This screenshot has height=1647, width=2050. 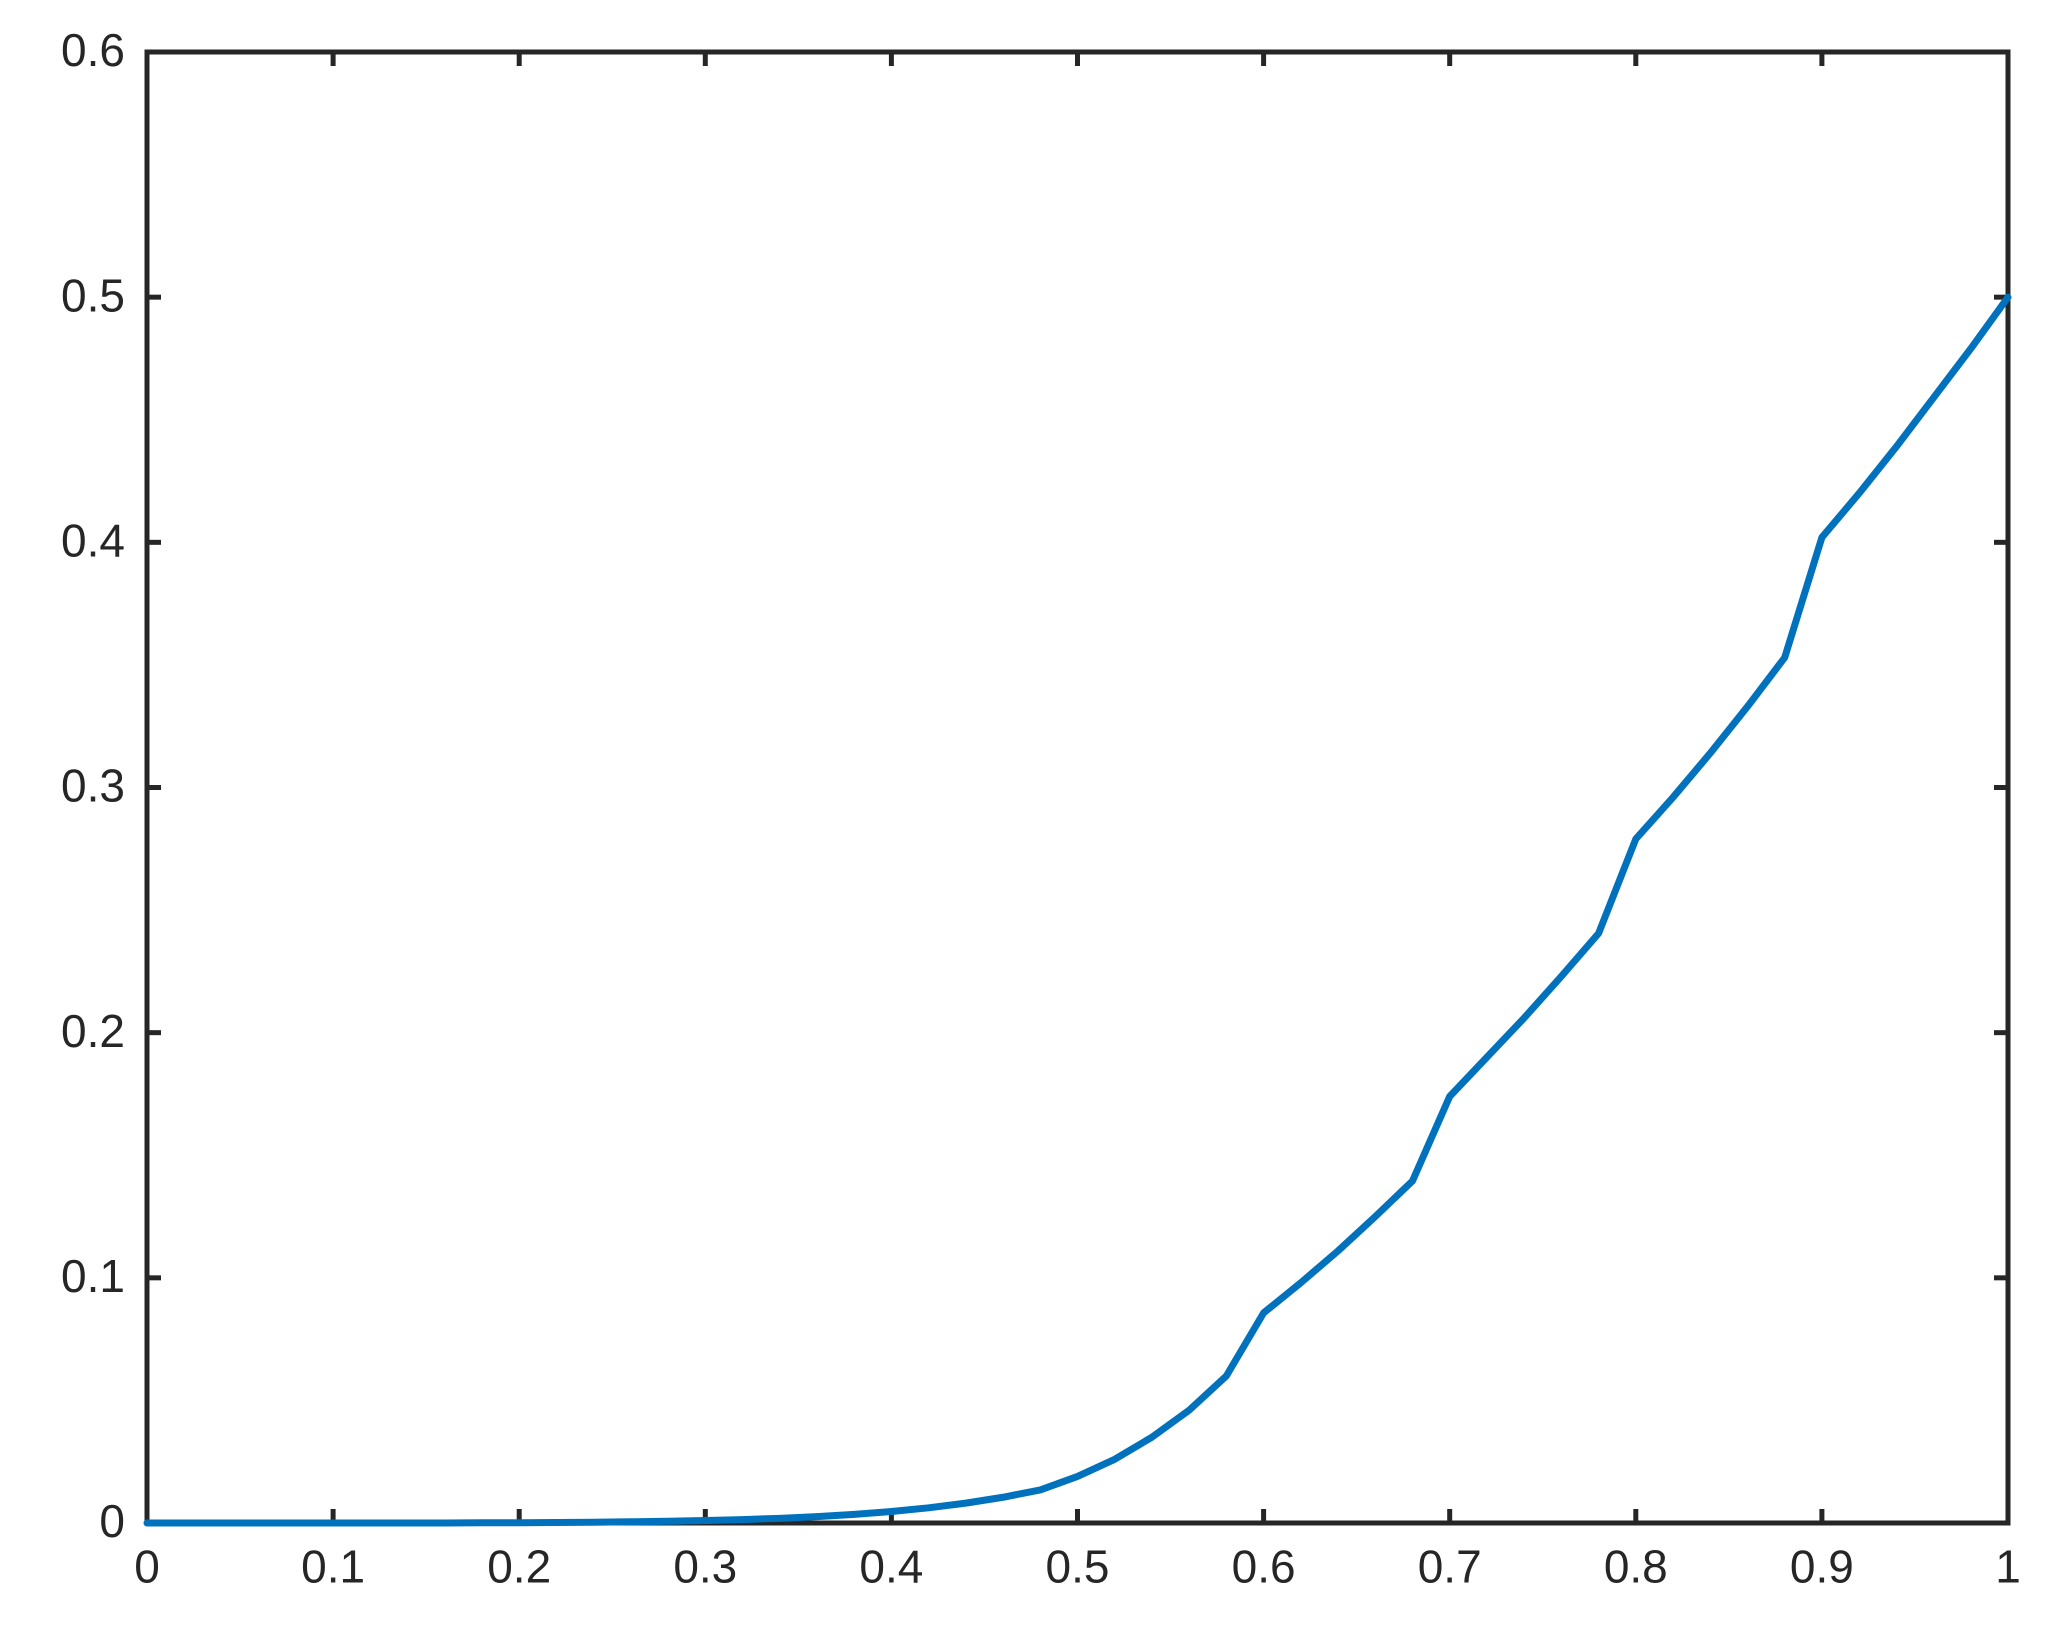 I want to click on y-tick-label: 0.5, so click(x=93, y=295).